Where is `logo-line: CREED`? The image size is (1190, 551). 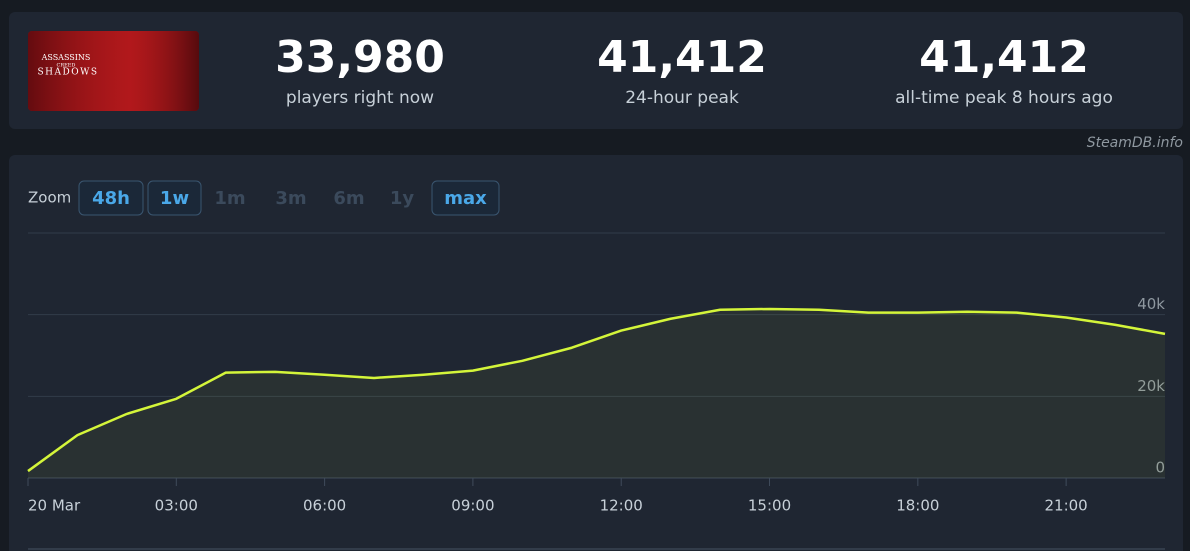 logo-line: CREED is located at coordinates (66, 66).